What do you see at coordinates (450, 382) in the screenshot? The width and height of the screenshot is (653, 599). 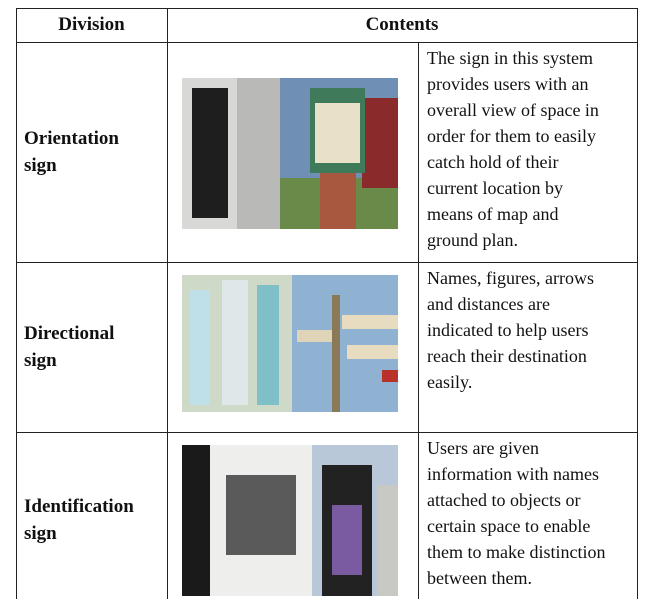 I see `contents-text: easily.` at bounding box center [450, 382].